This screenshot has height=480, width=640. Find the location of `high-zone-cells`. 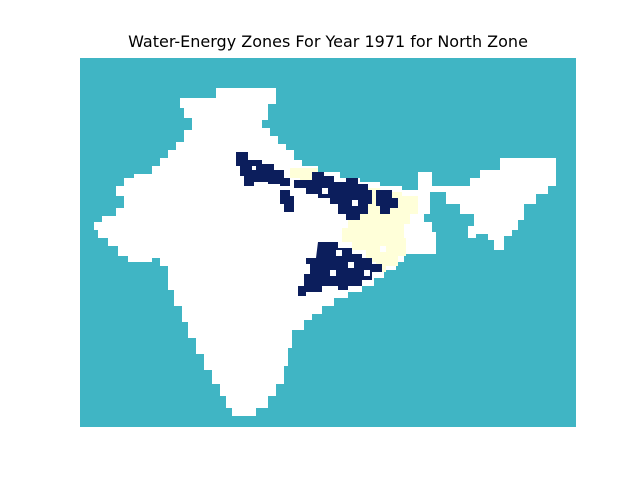

high-zone-cells is located at coordinates (317, 224).